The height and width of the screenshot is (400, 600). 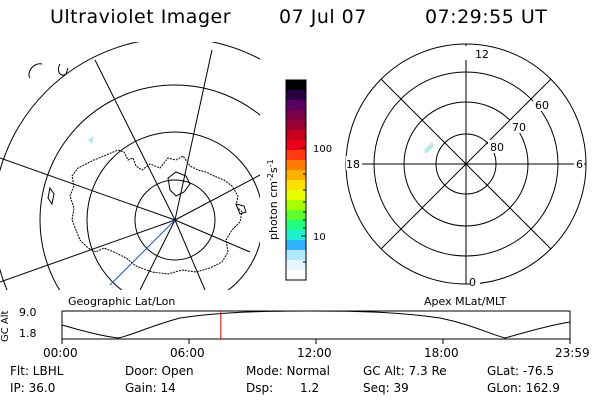 What do you see at coordinates (60, 353) in the screenshot?
I see `x-tick-0000: 00:00` at bounding box center [60, 353].